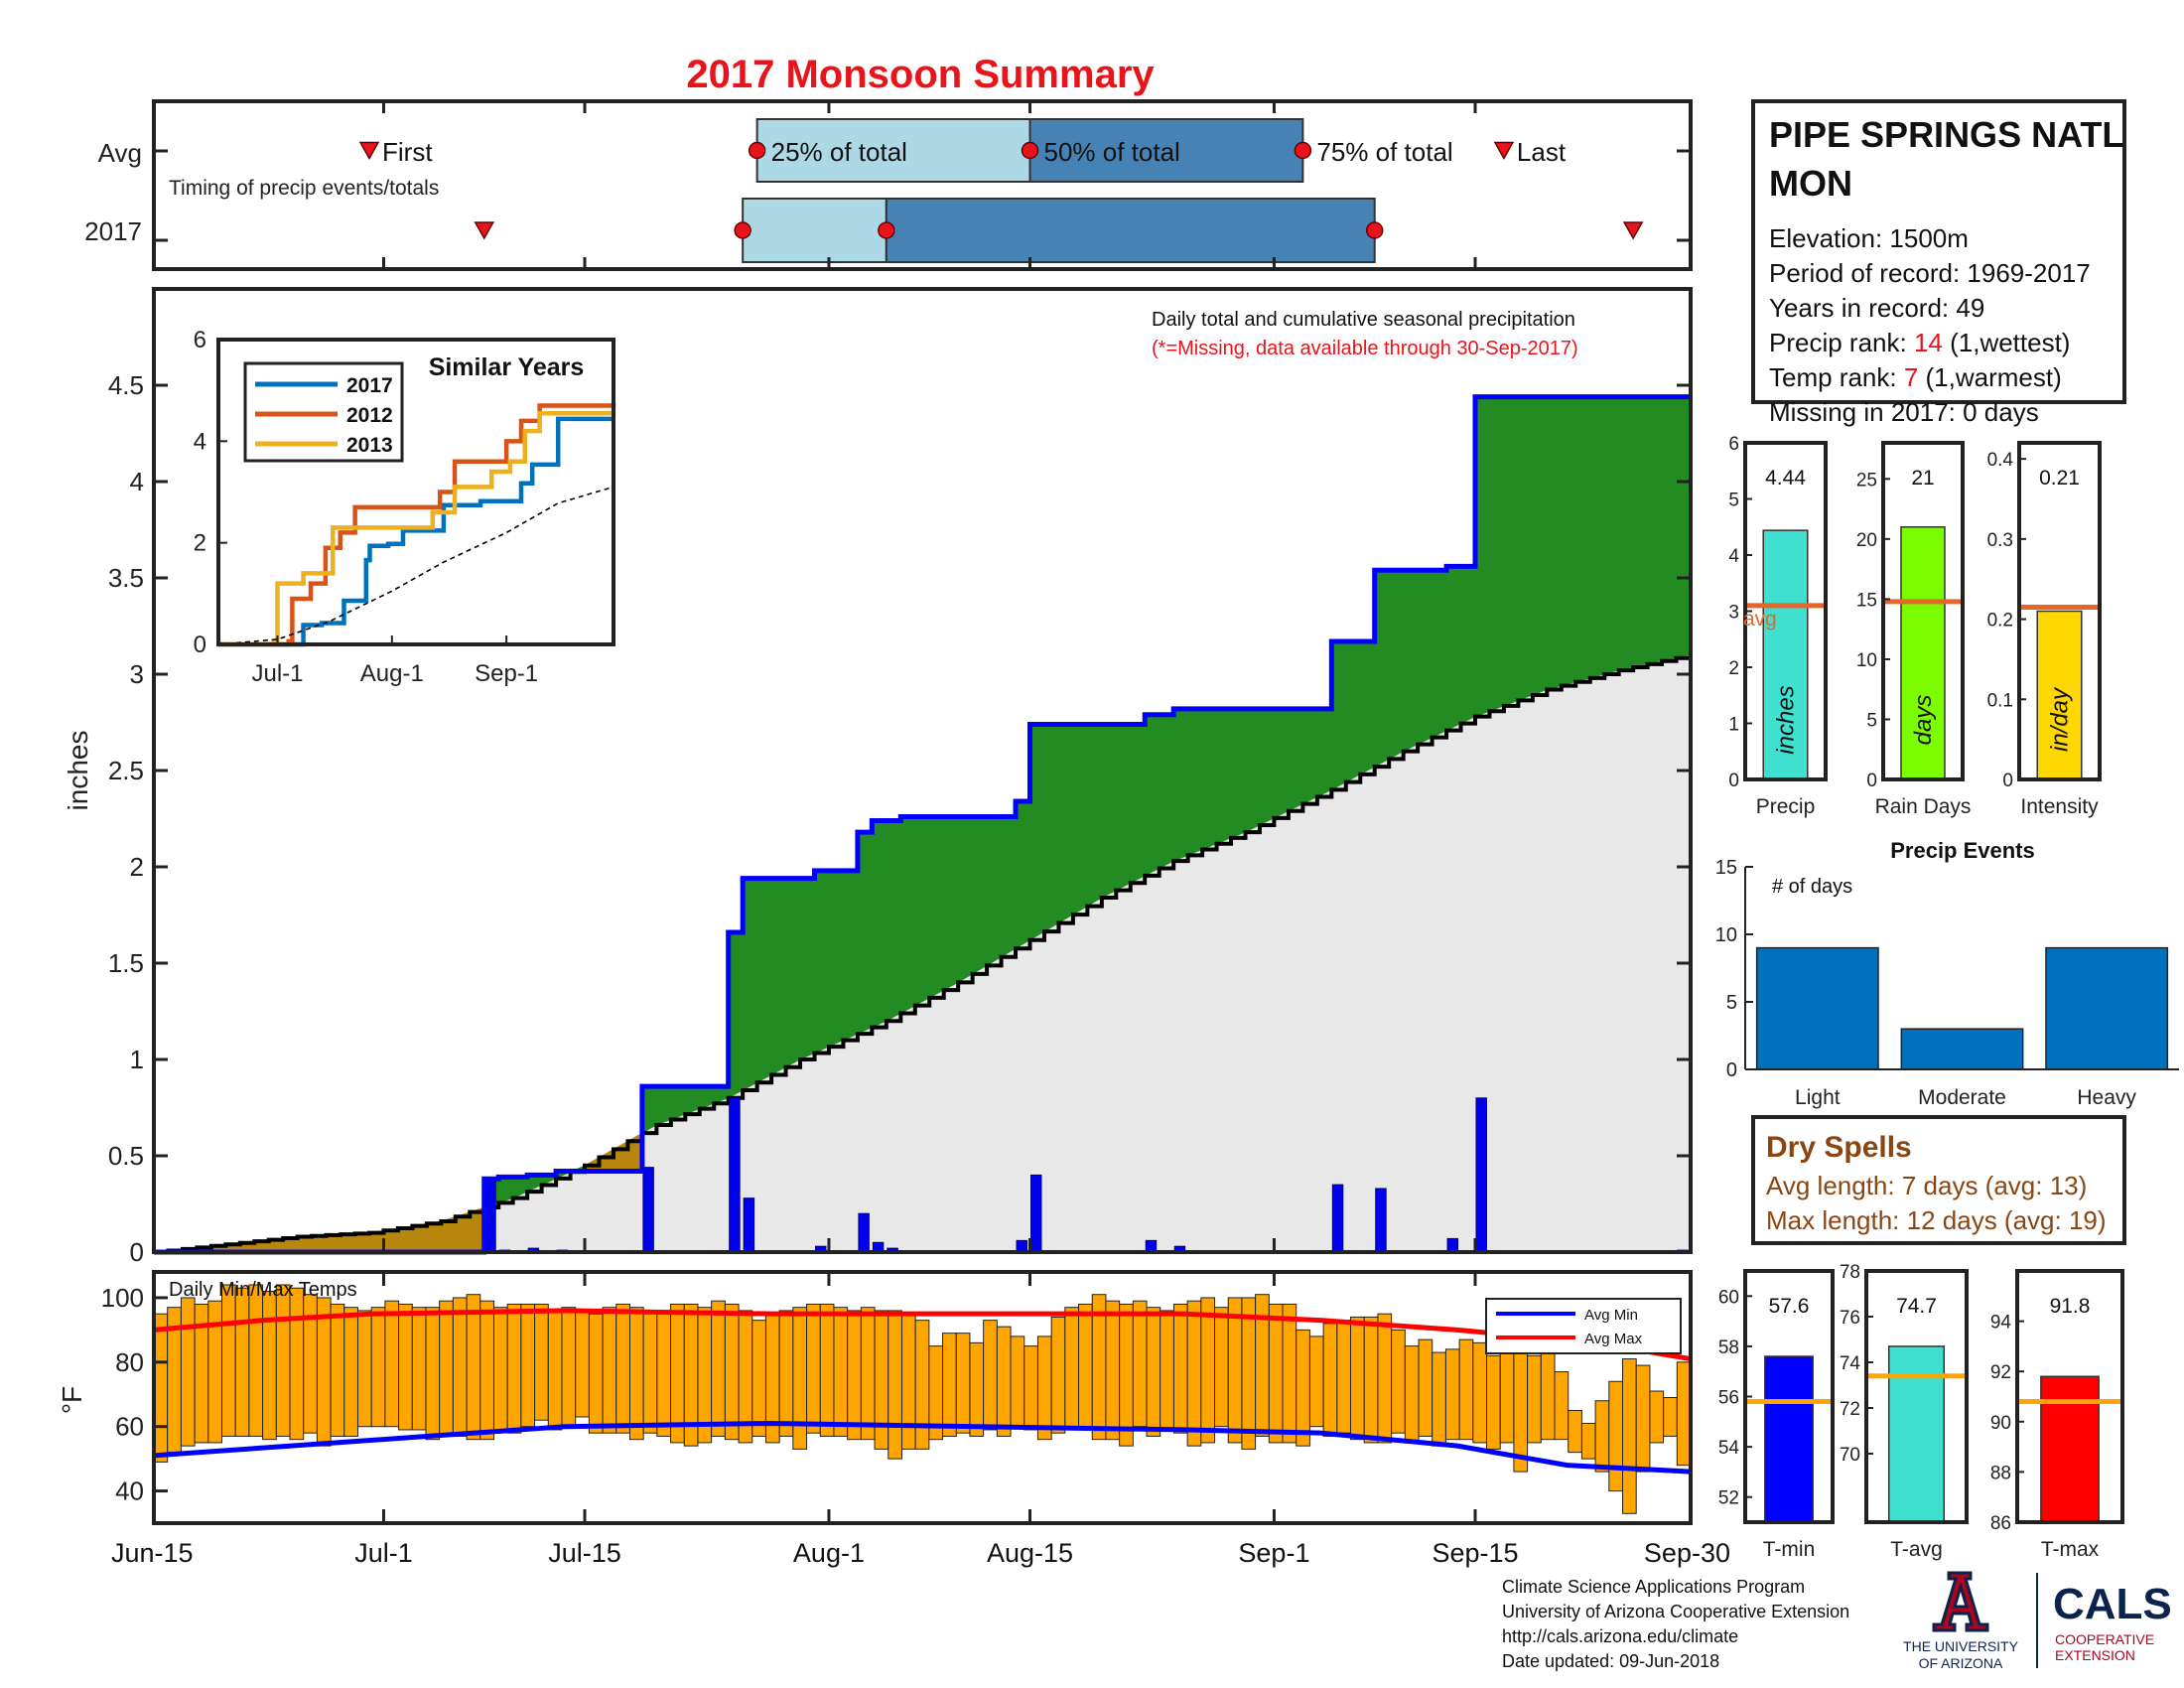  Describe the element at coordinates (2007, 781) in the screenshot. I see `panel-ytick-label: 0` at that location.